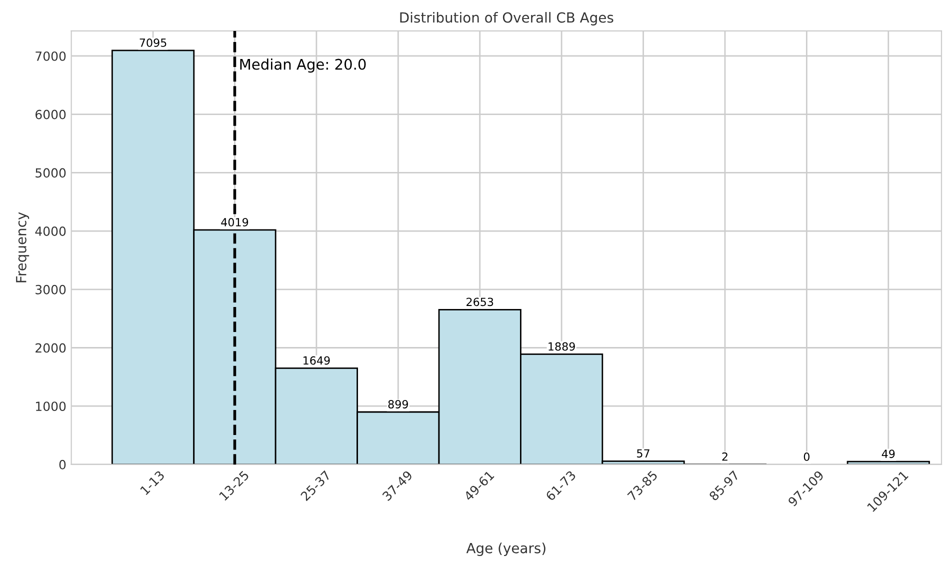 This screenshot has height=572, width=951. Describe the element at coordinates (317, 360) in the screenshot. I see `data-label: 1649` at that location.